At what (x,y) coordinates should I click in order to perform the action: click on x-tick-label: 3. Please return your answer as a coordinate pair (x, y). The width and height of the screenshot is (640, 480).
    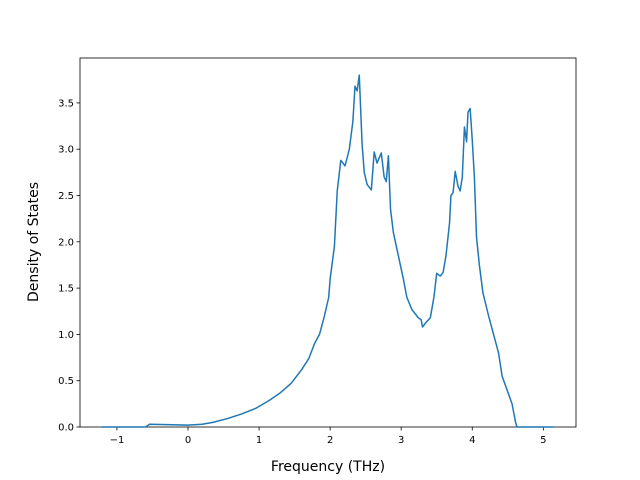
    Looking at the image, I should click on (401, 440).